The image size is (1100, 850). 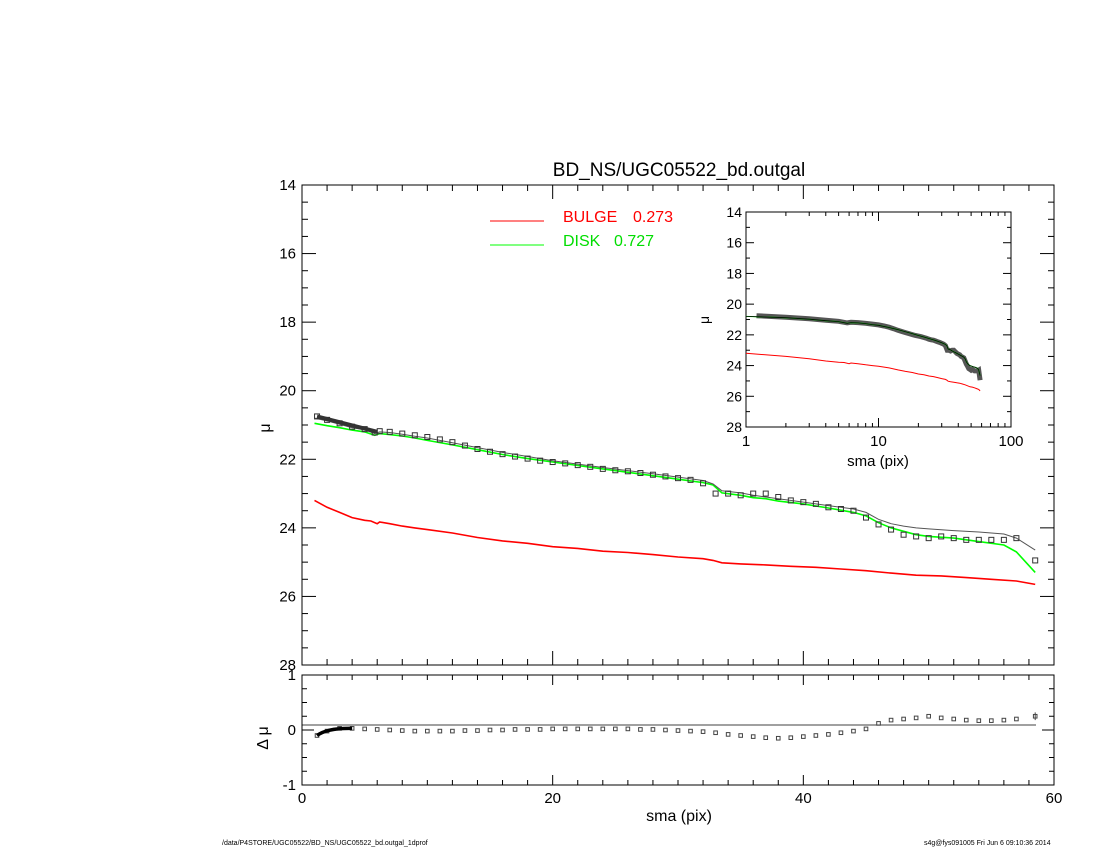 What do you see at coordinates (634, 241) in the screenshot?
I see `legend-value-disk: 0.727` at bounding box center [634, 241].